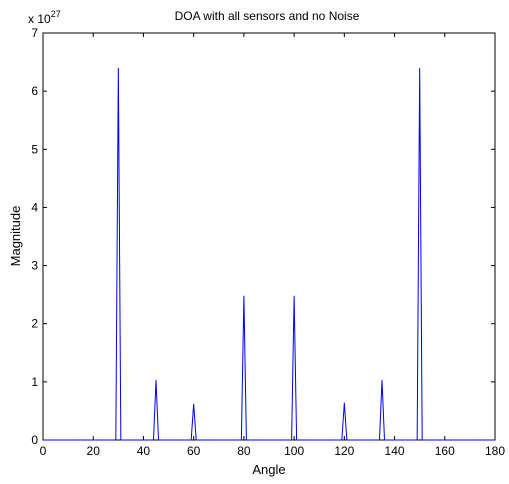 The image size is (509, 484). I want to click on y-tick-label: 4, so click(34, 207).